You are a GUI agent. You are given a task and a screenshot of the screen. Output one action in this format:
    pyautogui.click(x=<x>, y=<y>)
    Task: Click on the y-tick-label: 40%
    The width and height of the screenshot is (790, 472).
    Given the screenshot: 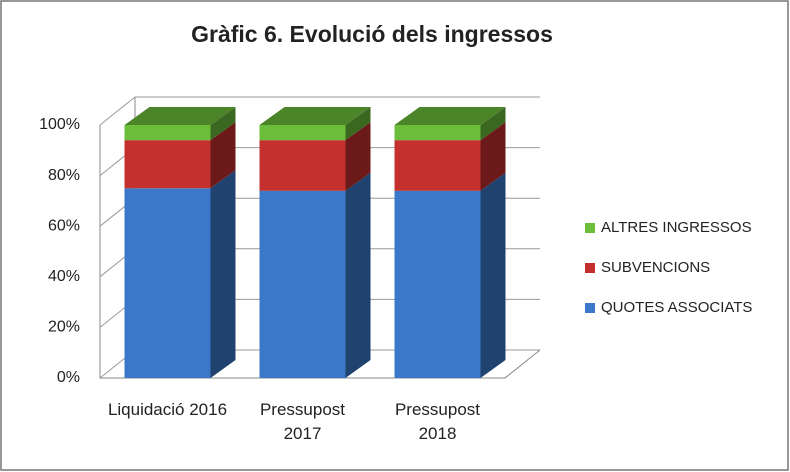 What is the action you would take?
    pyautogui.click(x=64, y=276)
    